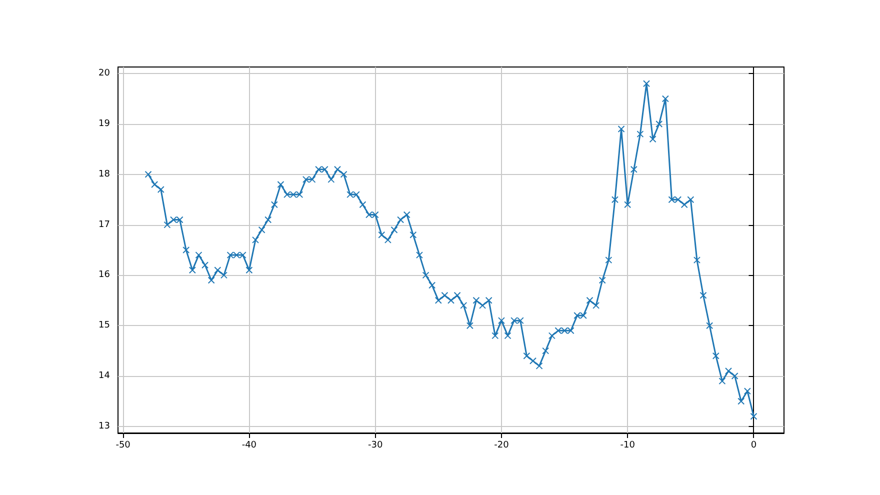 The height and width of the screenshot is (495, 880). I want to click on x-tick-label: -40, so click(249, 445).